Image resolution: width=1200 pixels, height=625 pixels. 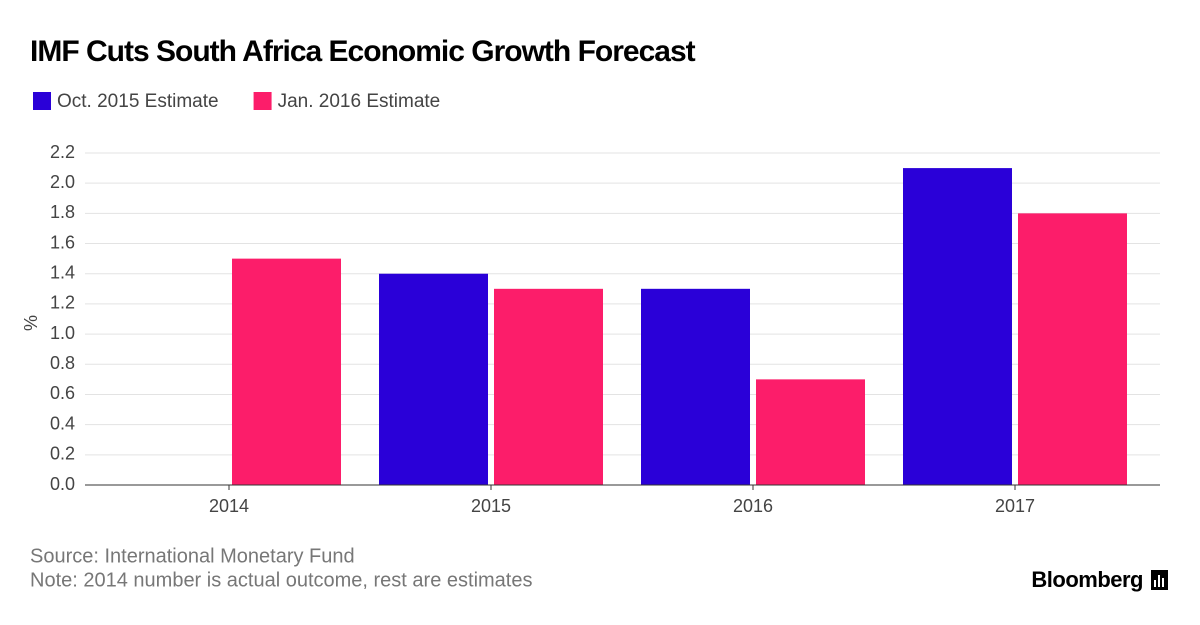 I want to click on y-tick-label: 1.2, so click(x=62, y=303).